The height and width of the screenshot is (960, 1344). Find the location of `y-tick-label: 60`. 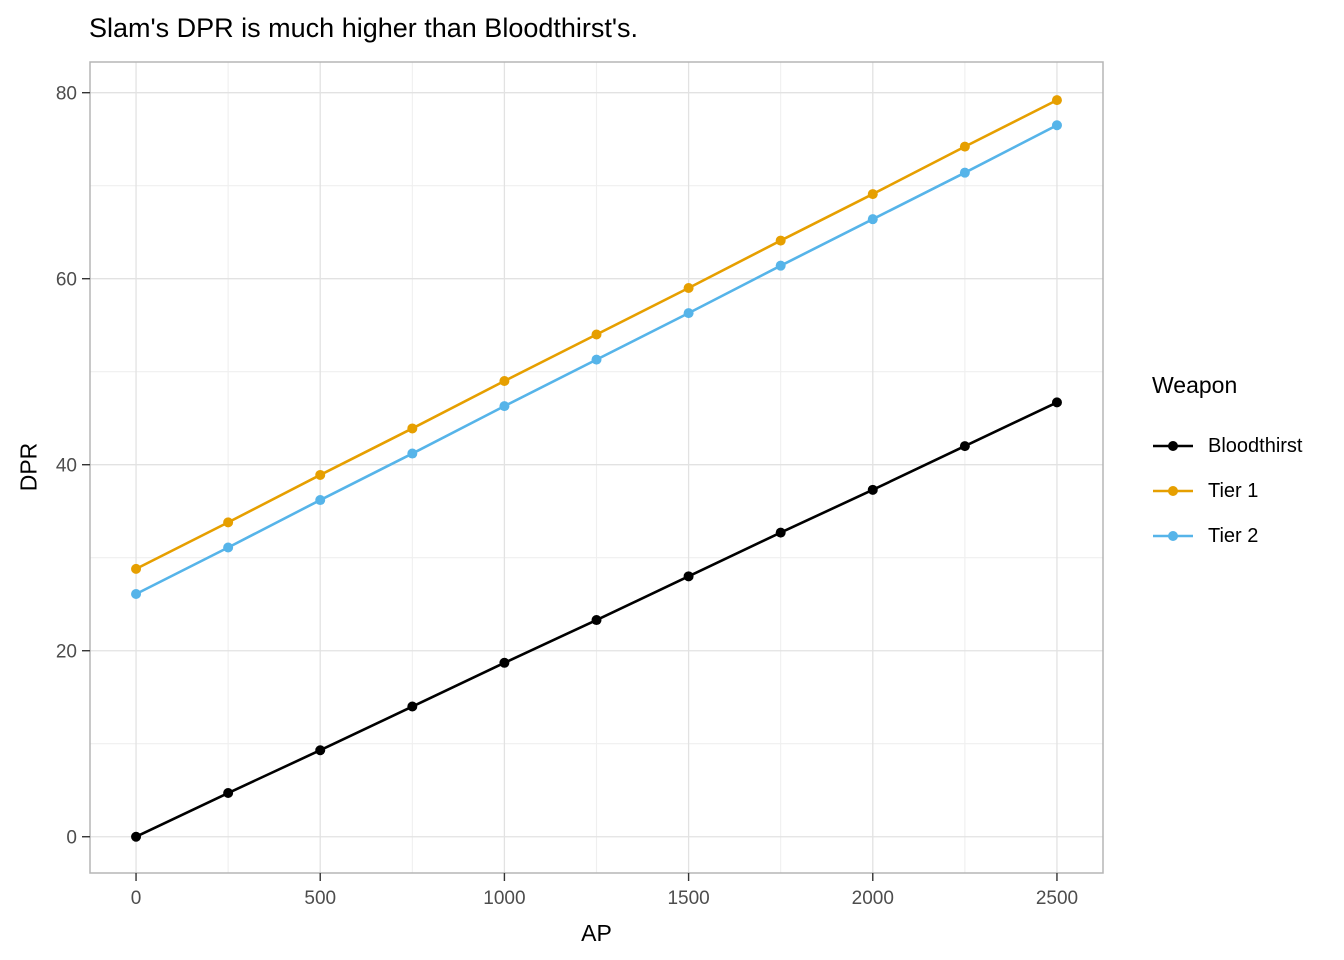

y-tick-label: 60 is located at coordinates (66, 280).